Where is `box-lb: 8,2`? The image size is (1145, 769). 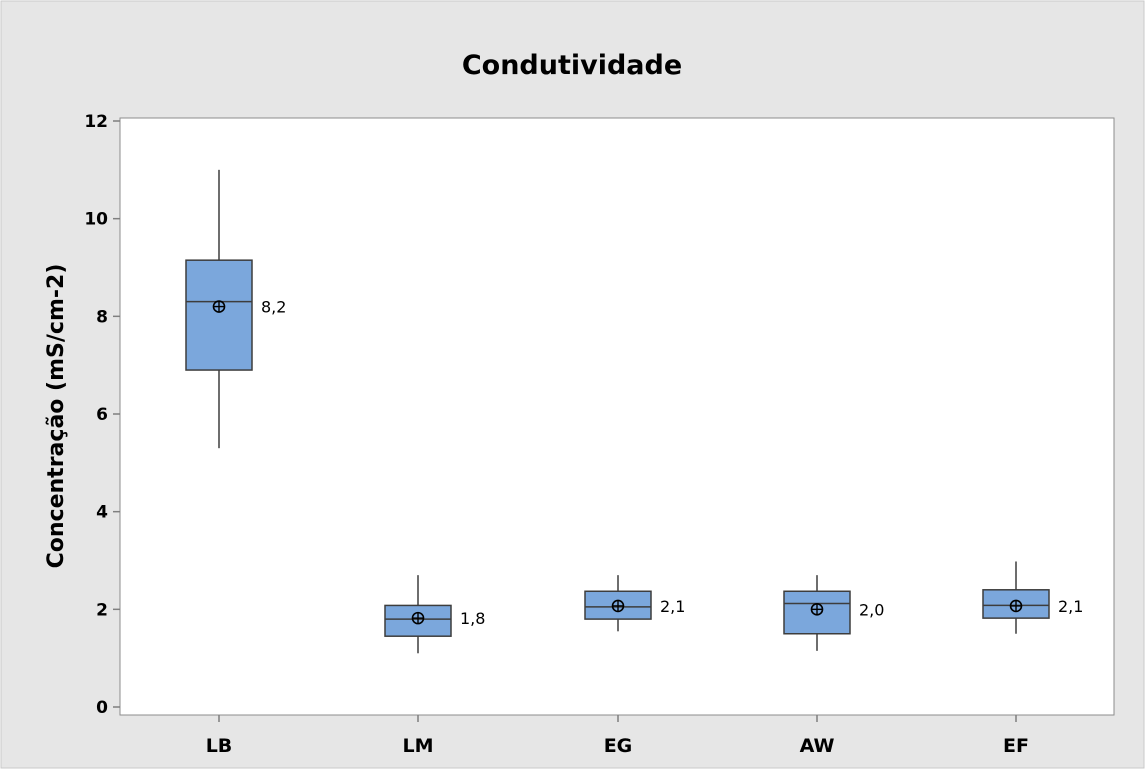 box-lb: 8,2 is located at coordinates (235, 309).